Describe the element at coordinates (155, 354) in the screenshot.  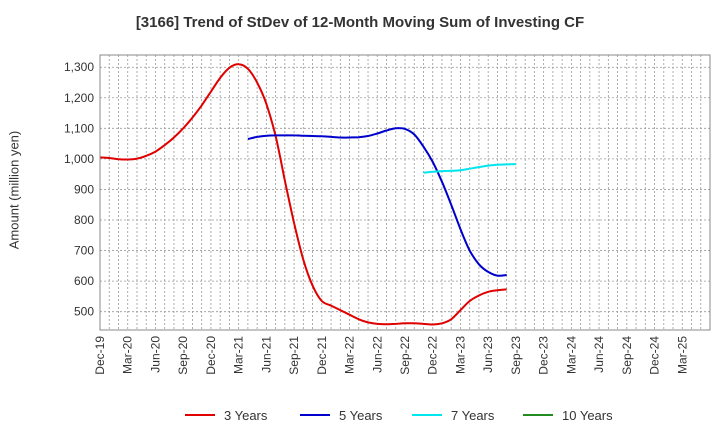
I see `x-tick-label: Jun-20` at that location.